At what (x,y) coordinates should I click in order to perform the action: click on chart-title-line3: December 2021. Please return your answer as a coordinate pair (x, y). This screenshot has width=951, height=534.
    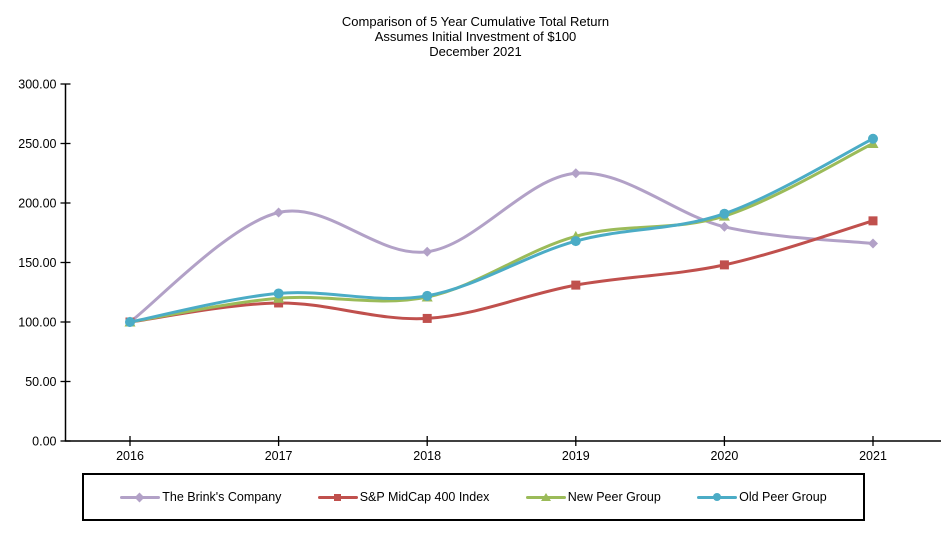
    Looking at the image, I should click on (475, 51).